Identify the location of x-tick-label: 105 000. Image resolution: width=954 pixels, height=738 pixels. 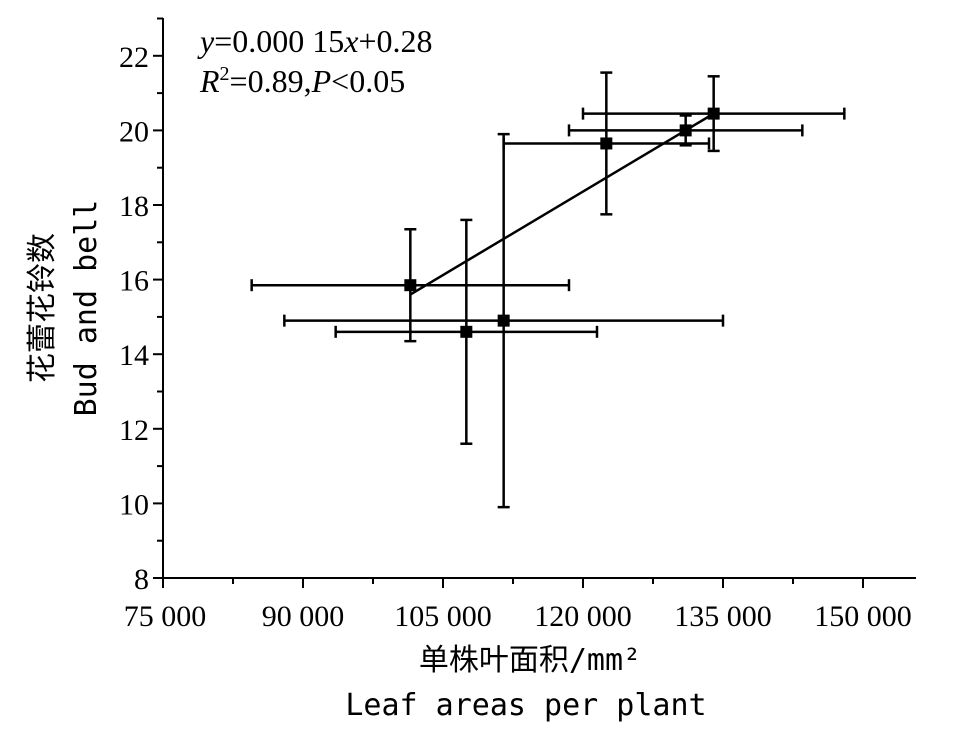
(443, 616).